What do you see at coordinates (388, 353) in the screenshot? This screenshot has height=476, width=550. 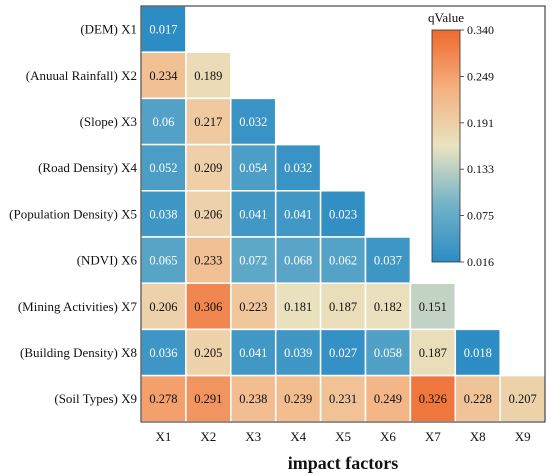 I see `cell-value-label: 0.058` at bounding box center [388, 353].